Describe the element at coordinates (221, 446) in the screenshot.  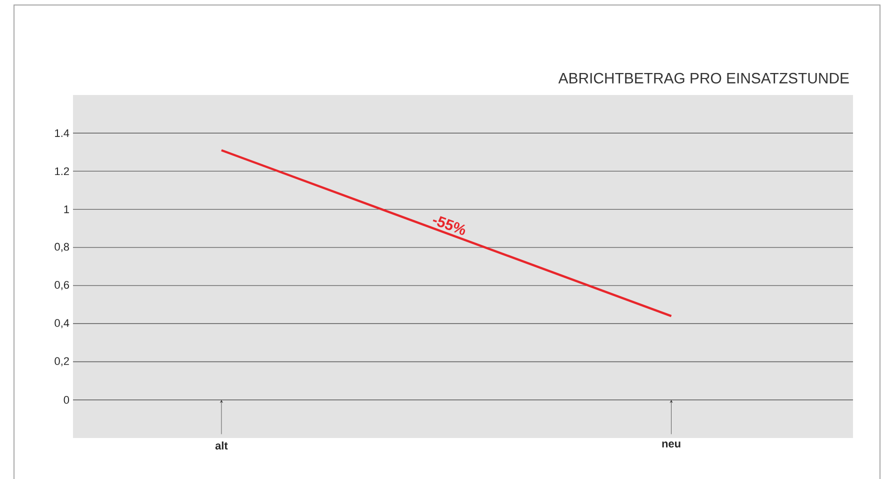
I see `x-tick-label: alt` at that location.